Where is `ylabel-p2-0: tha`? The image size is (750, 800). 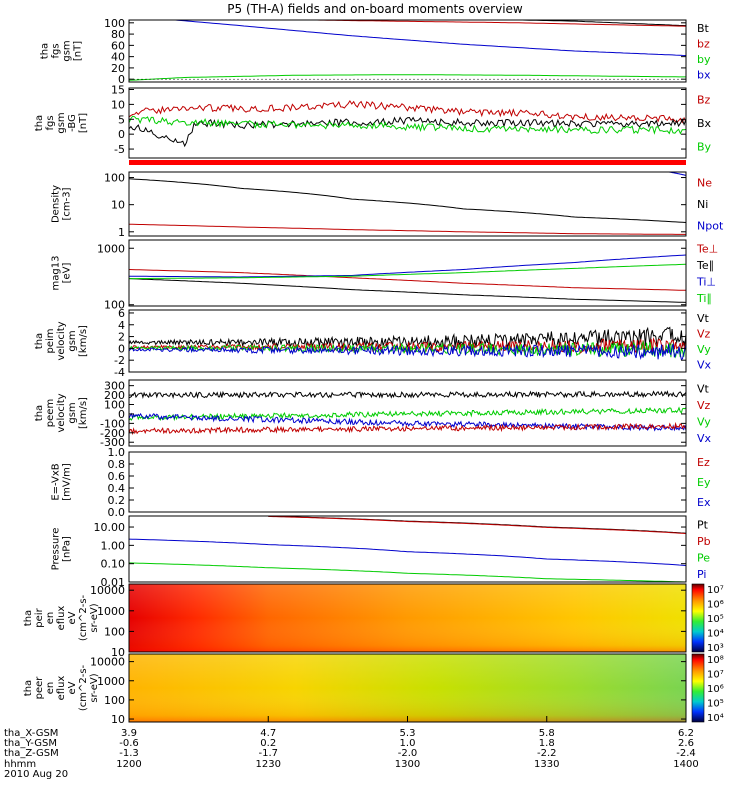 ylabel-p2-0: tha is located at coordinates (39, 123).